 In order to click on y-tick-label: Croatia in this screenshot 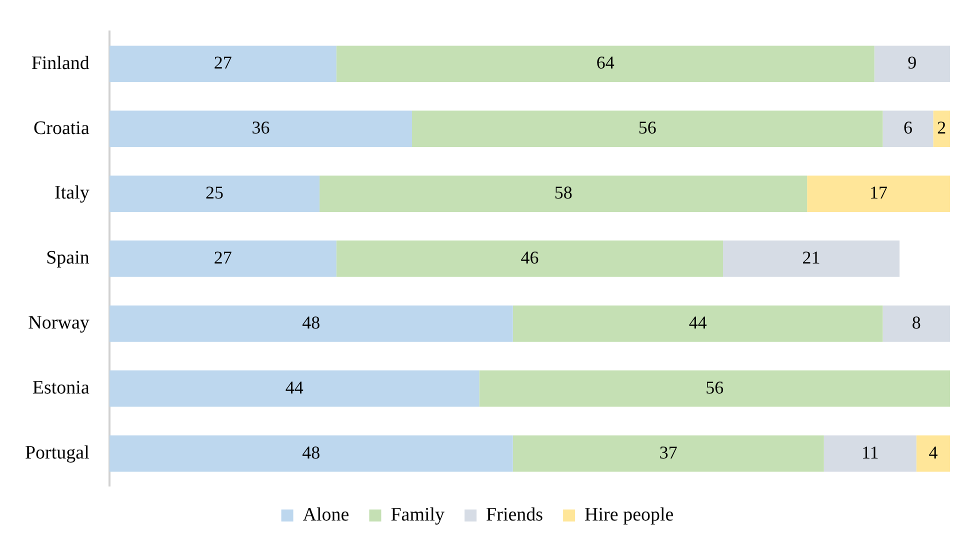, I will do `click(61, 128)`.